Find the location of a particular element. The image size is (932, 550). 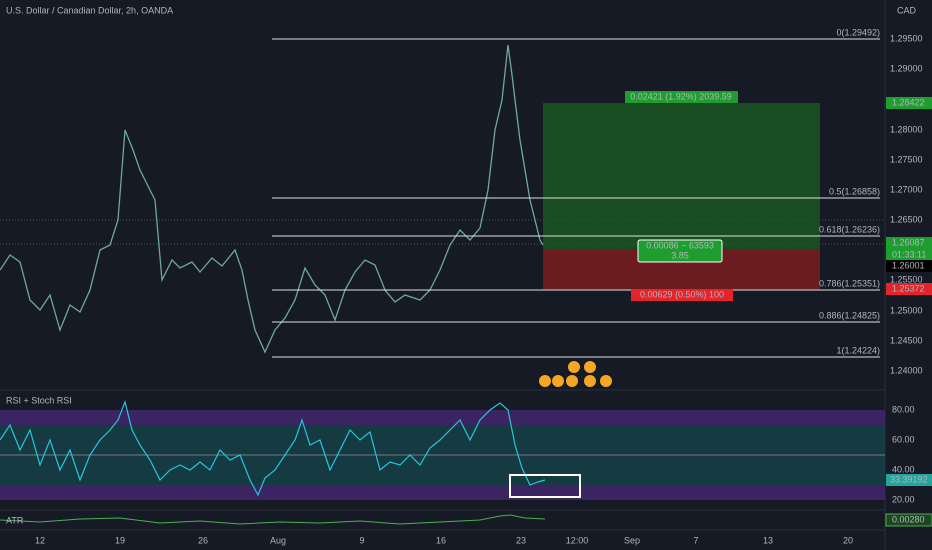

price-tag-label: 1.26001 is located at coordinates (908, 265).